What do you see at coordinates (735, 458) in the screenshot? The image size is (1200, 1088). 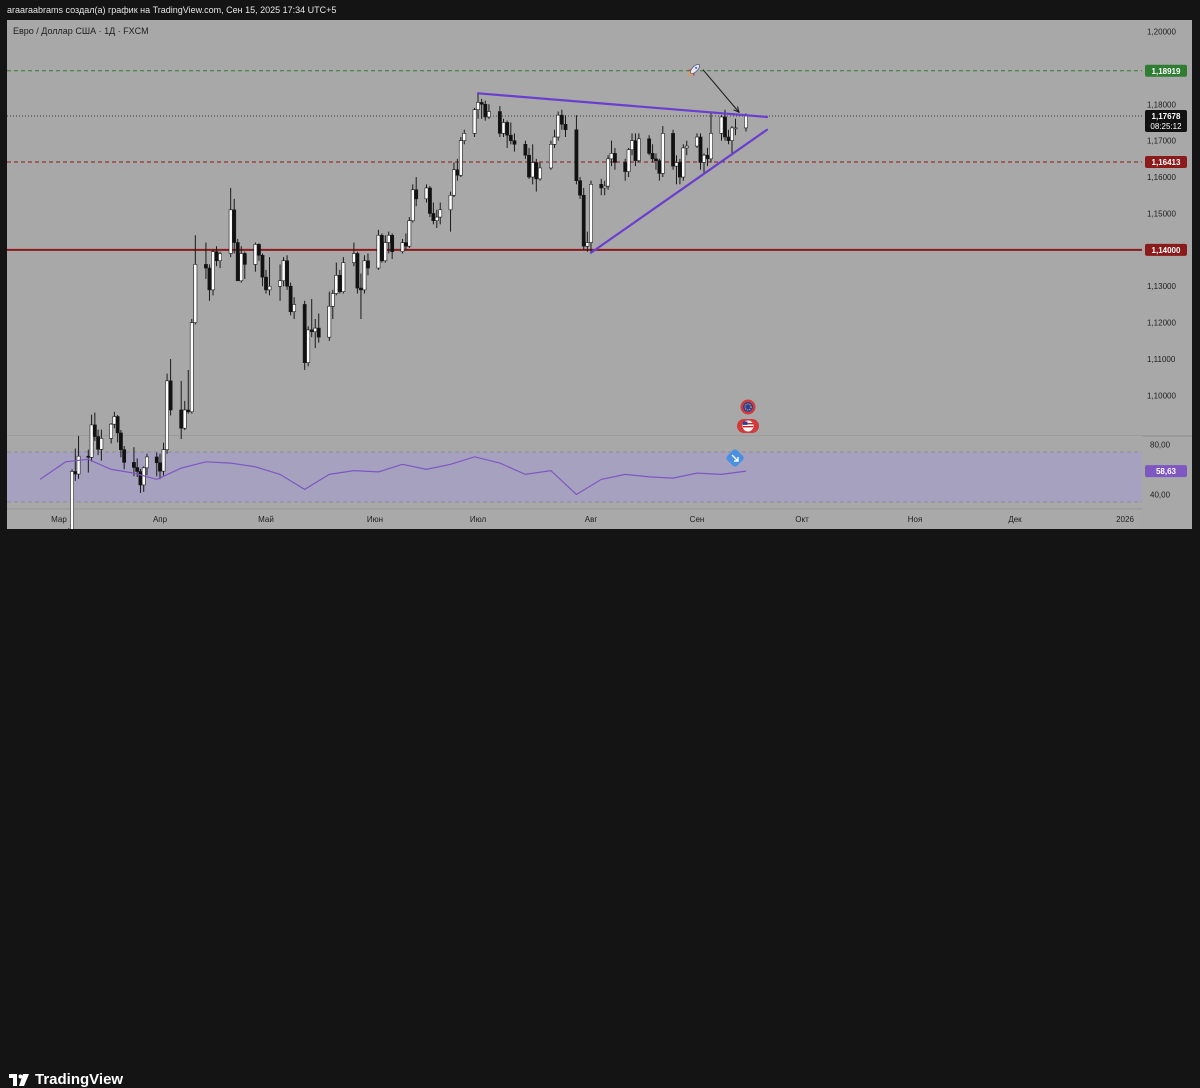 I see `rsi-alert-icon` at bounding box center [735, 458].